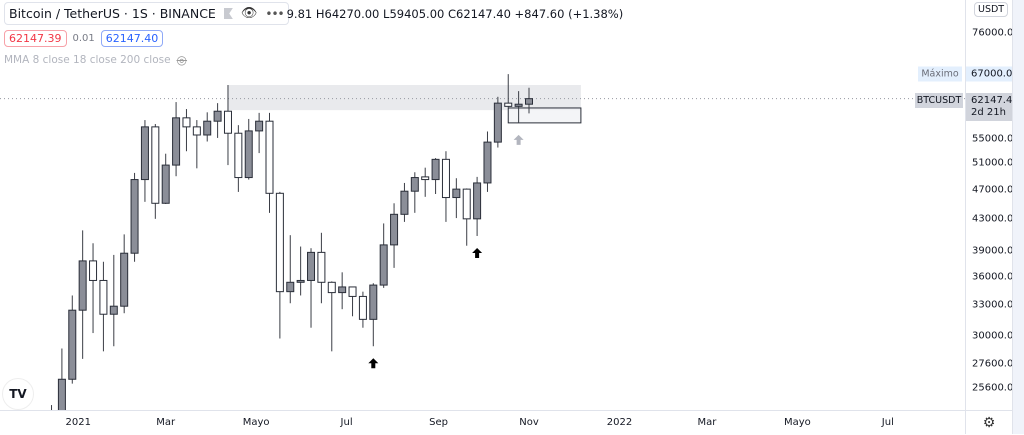  Describe the element at coordinates (619, 422) in the screenshot. I see `time-tick-label: 2022` at that location.